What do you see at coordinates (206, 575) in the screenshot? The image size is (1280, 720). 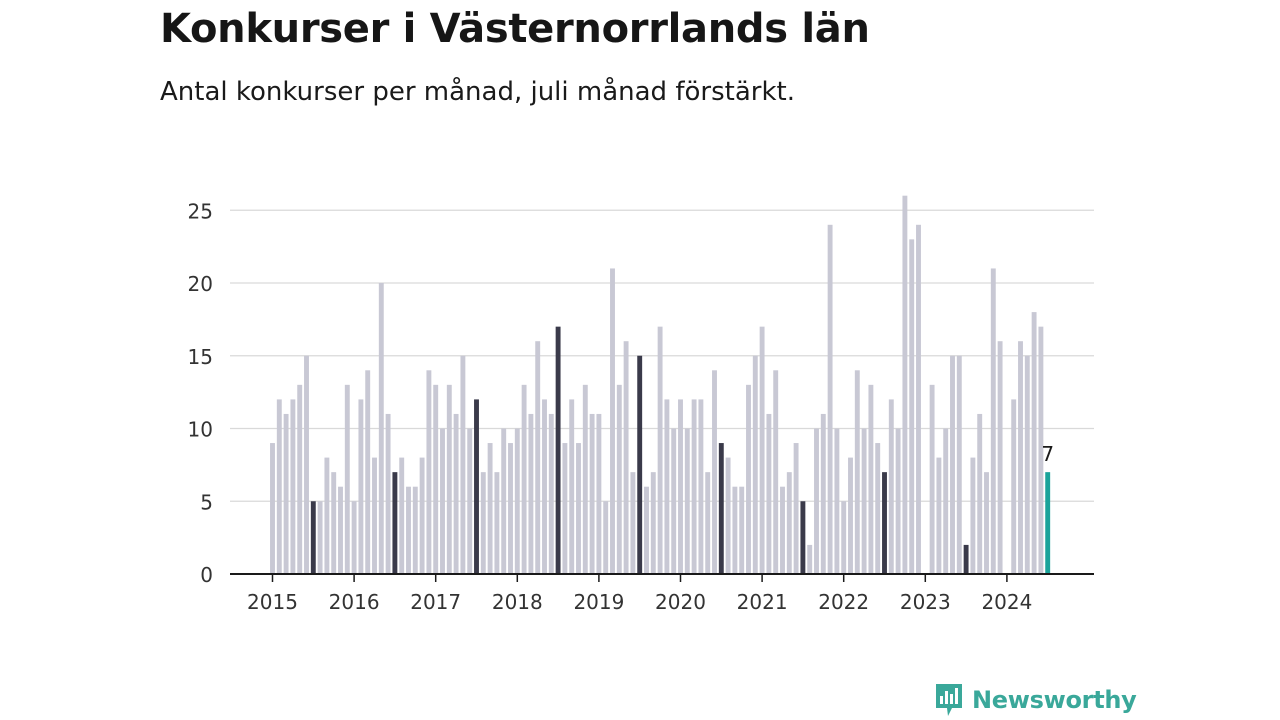 I see `y-tick-label: 0` at bounding box center [206, 575].